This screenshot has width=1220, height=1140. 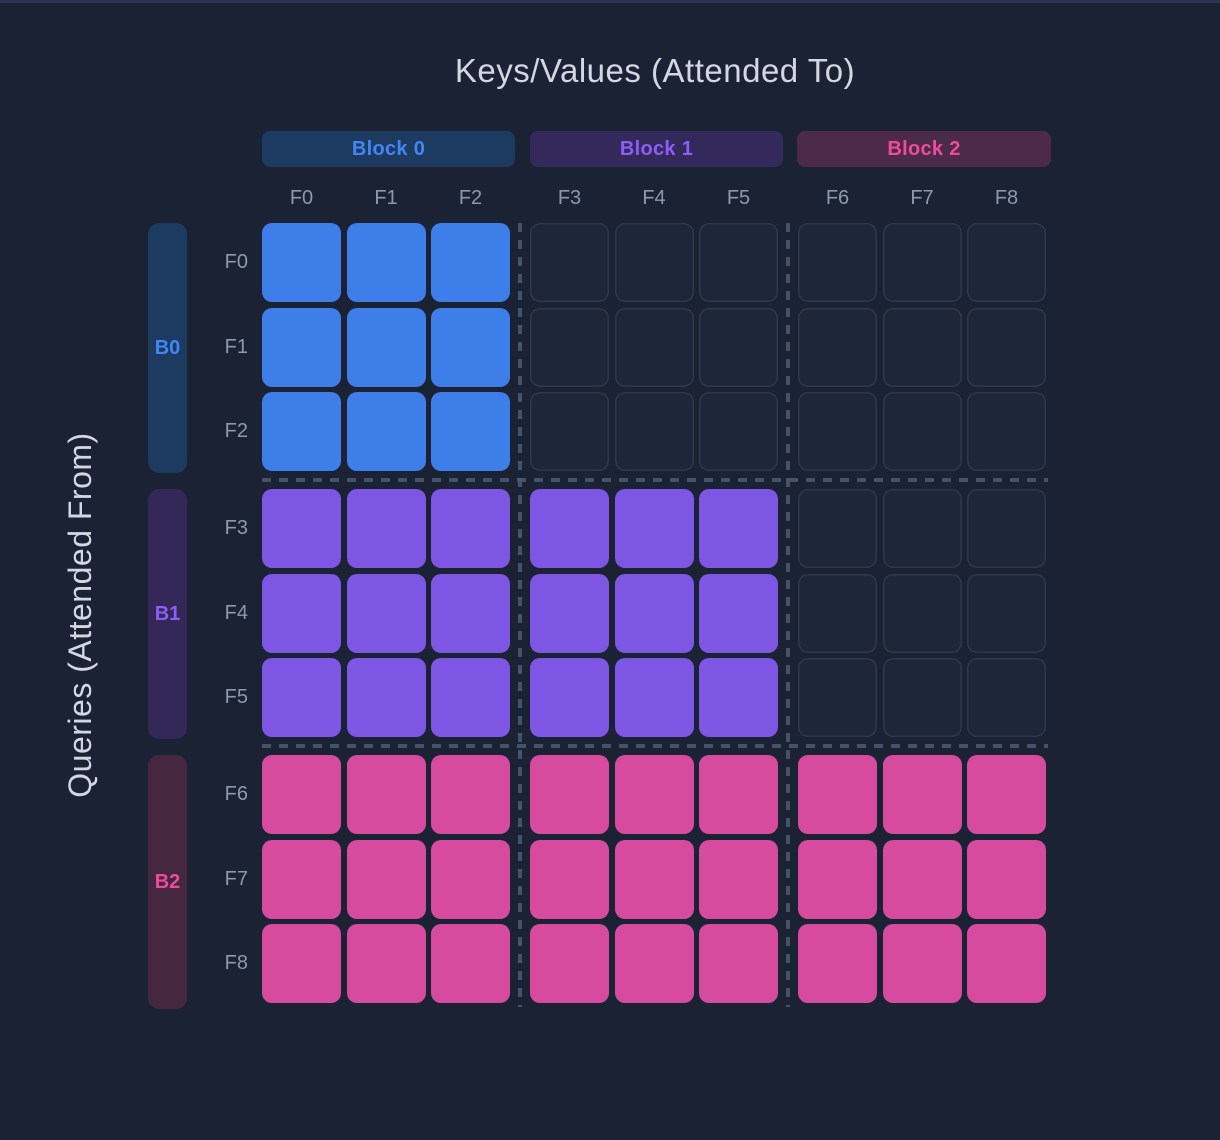 I want to click on block-header-1: Block 1, so click(x=656, y=149).